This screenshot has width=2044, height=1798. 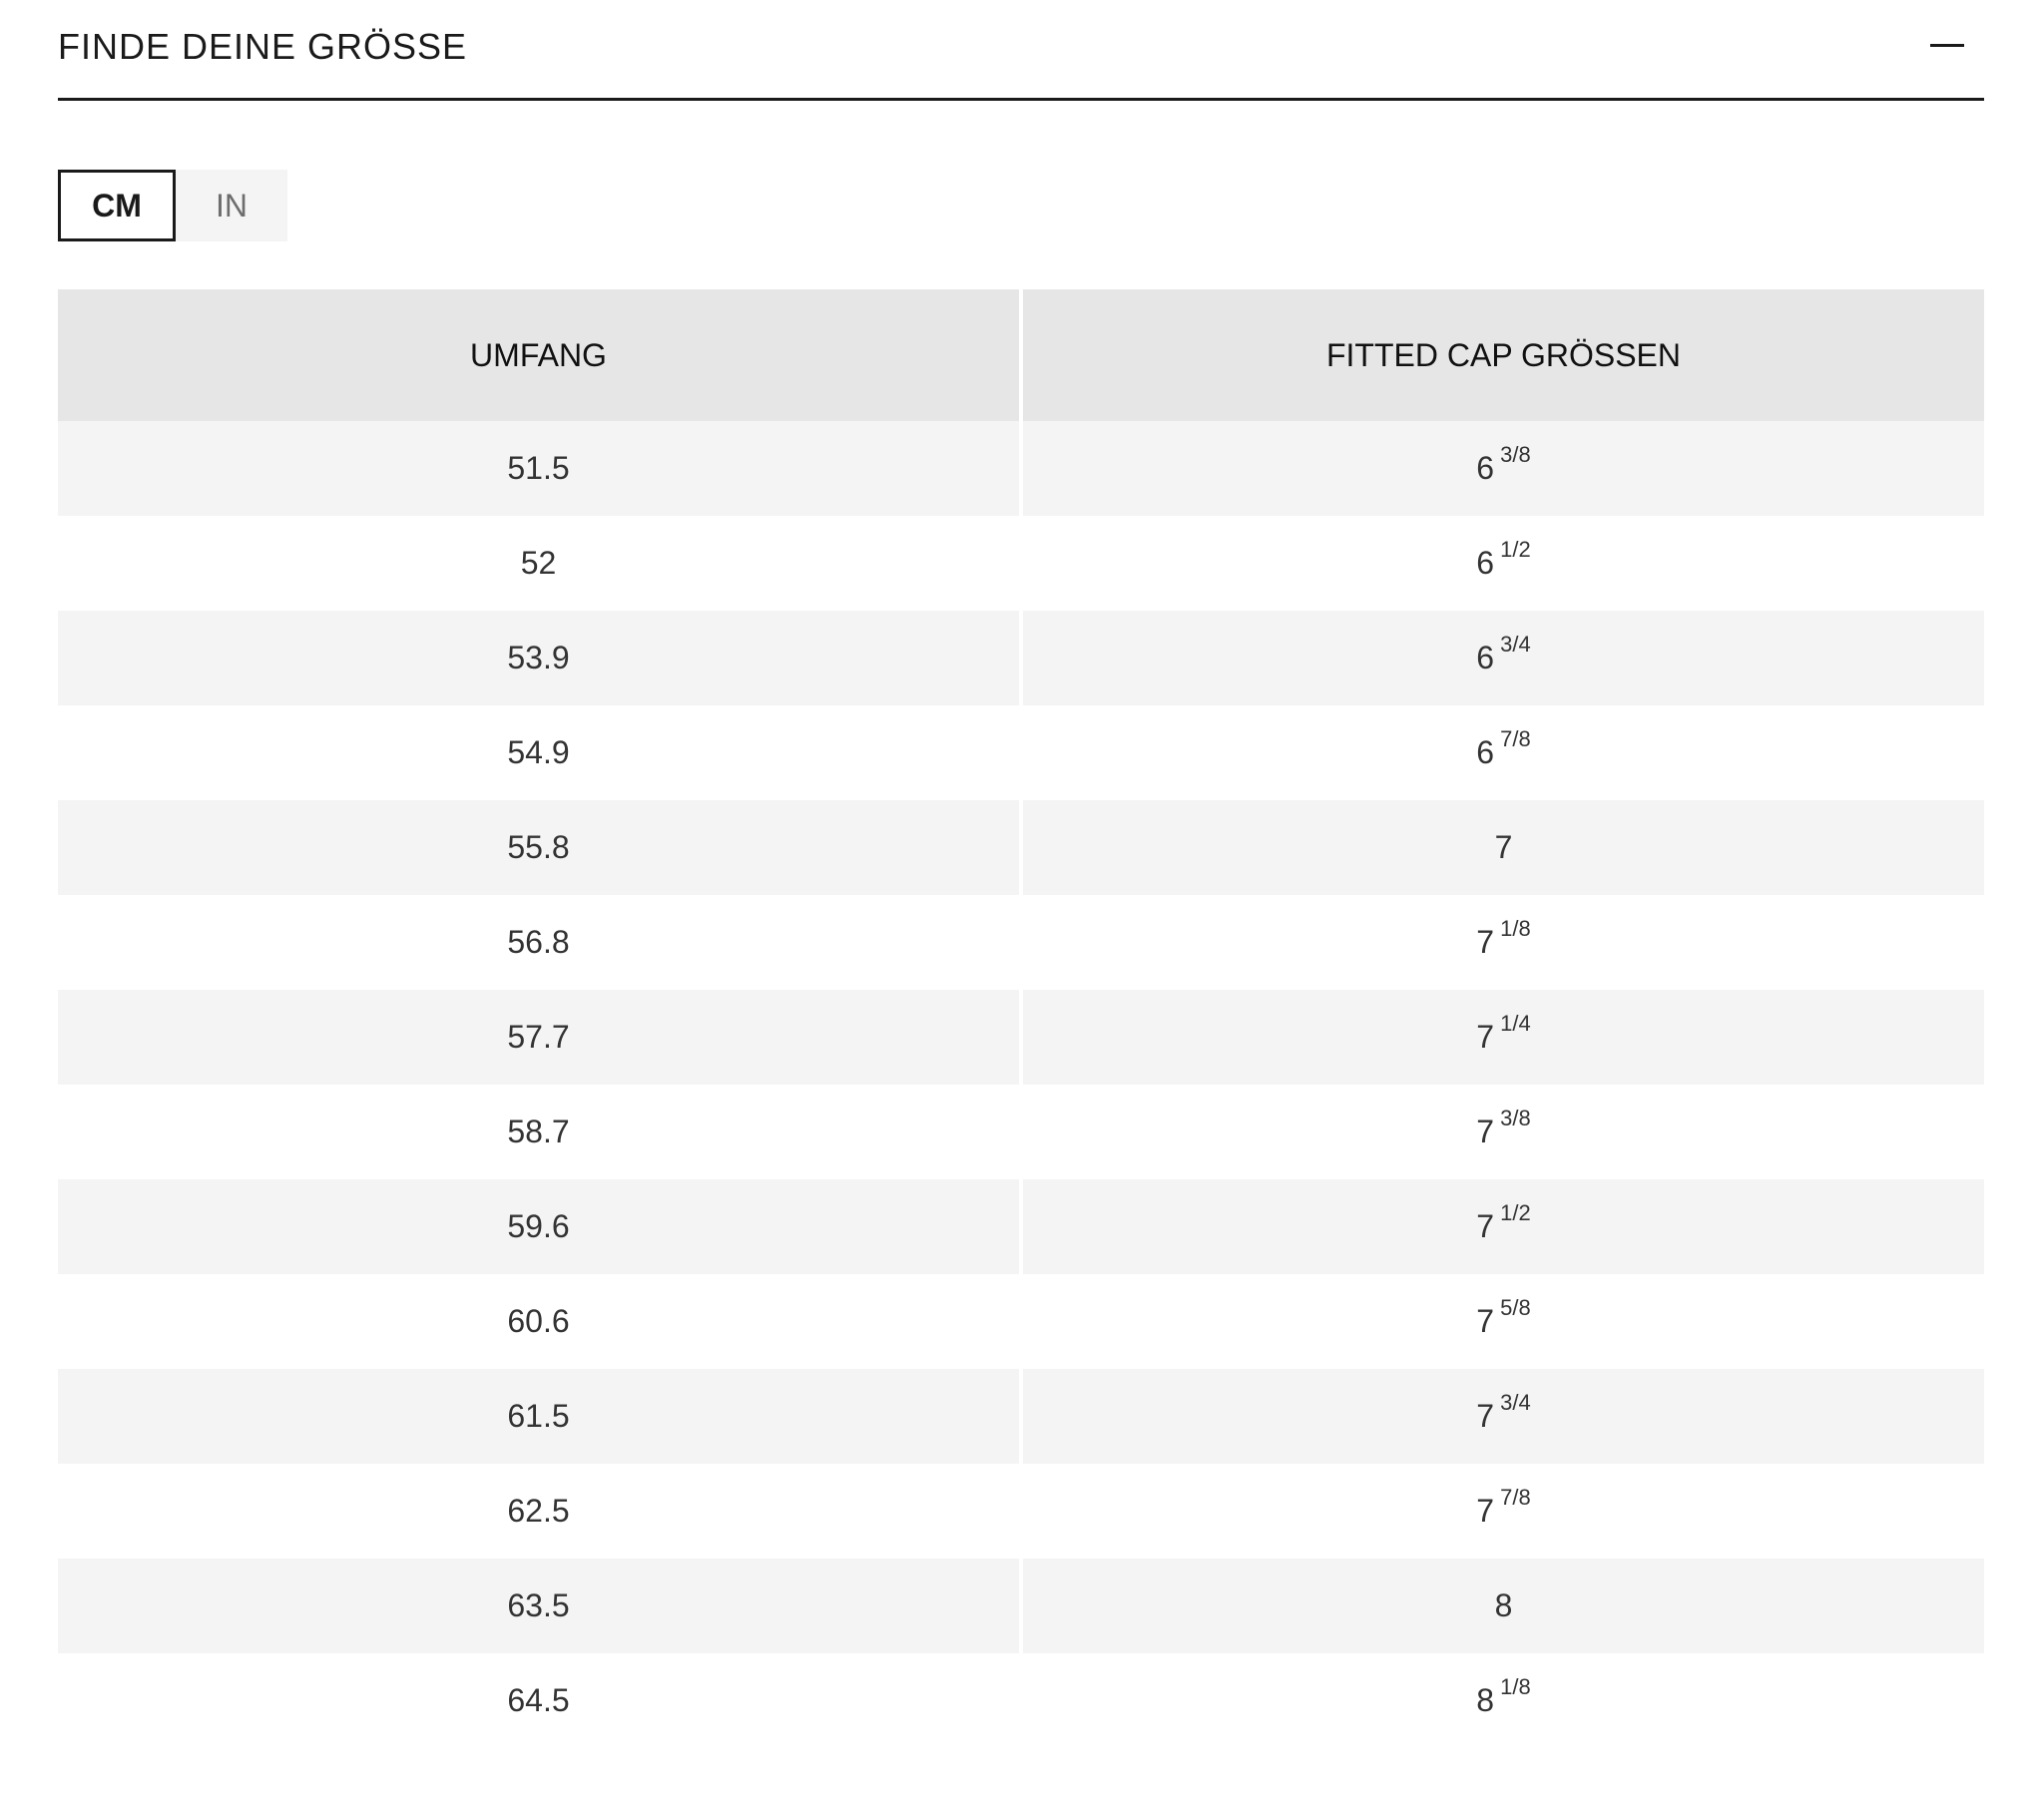 I want to click on collapse-minus-icon, so click(x=1947, y=46).